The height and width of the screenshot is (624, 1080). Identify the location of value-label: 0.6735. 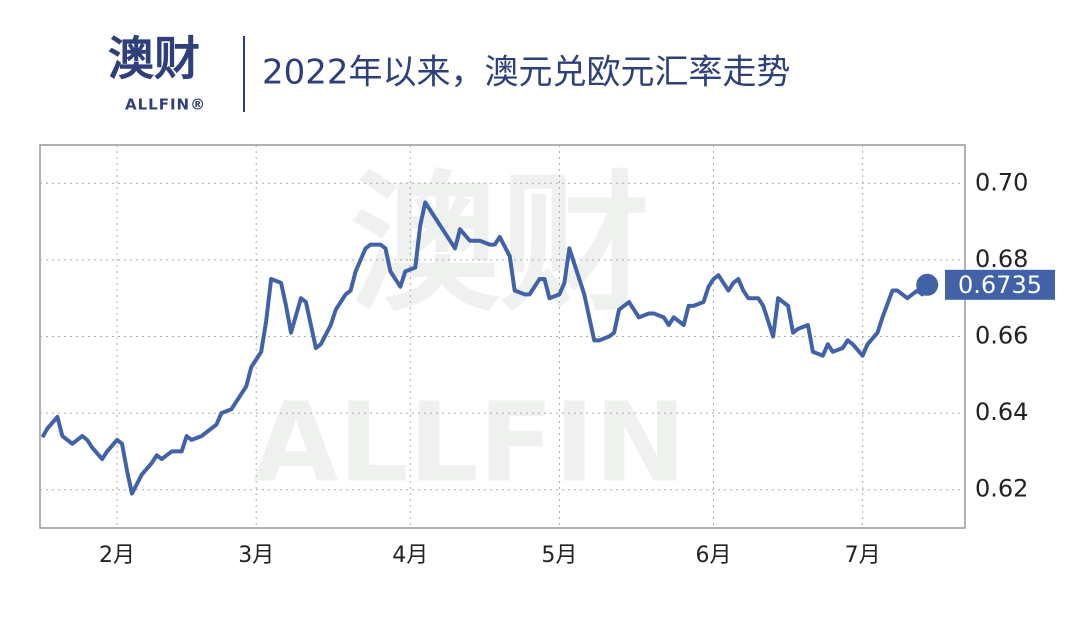
(1000, 285).